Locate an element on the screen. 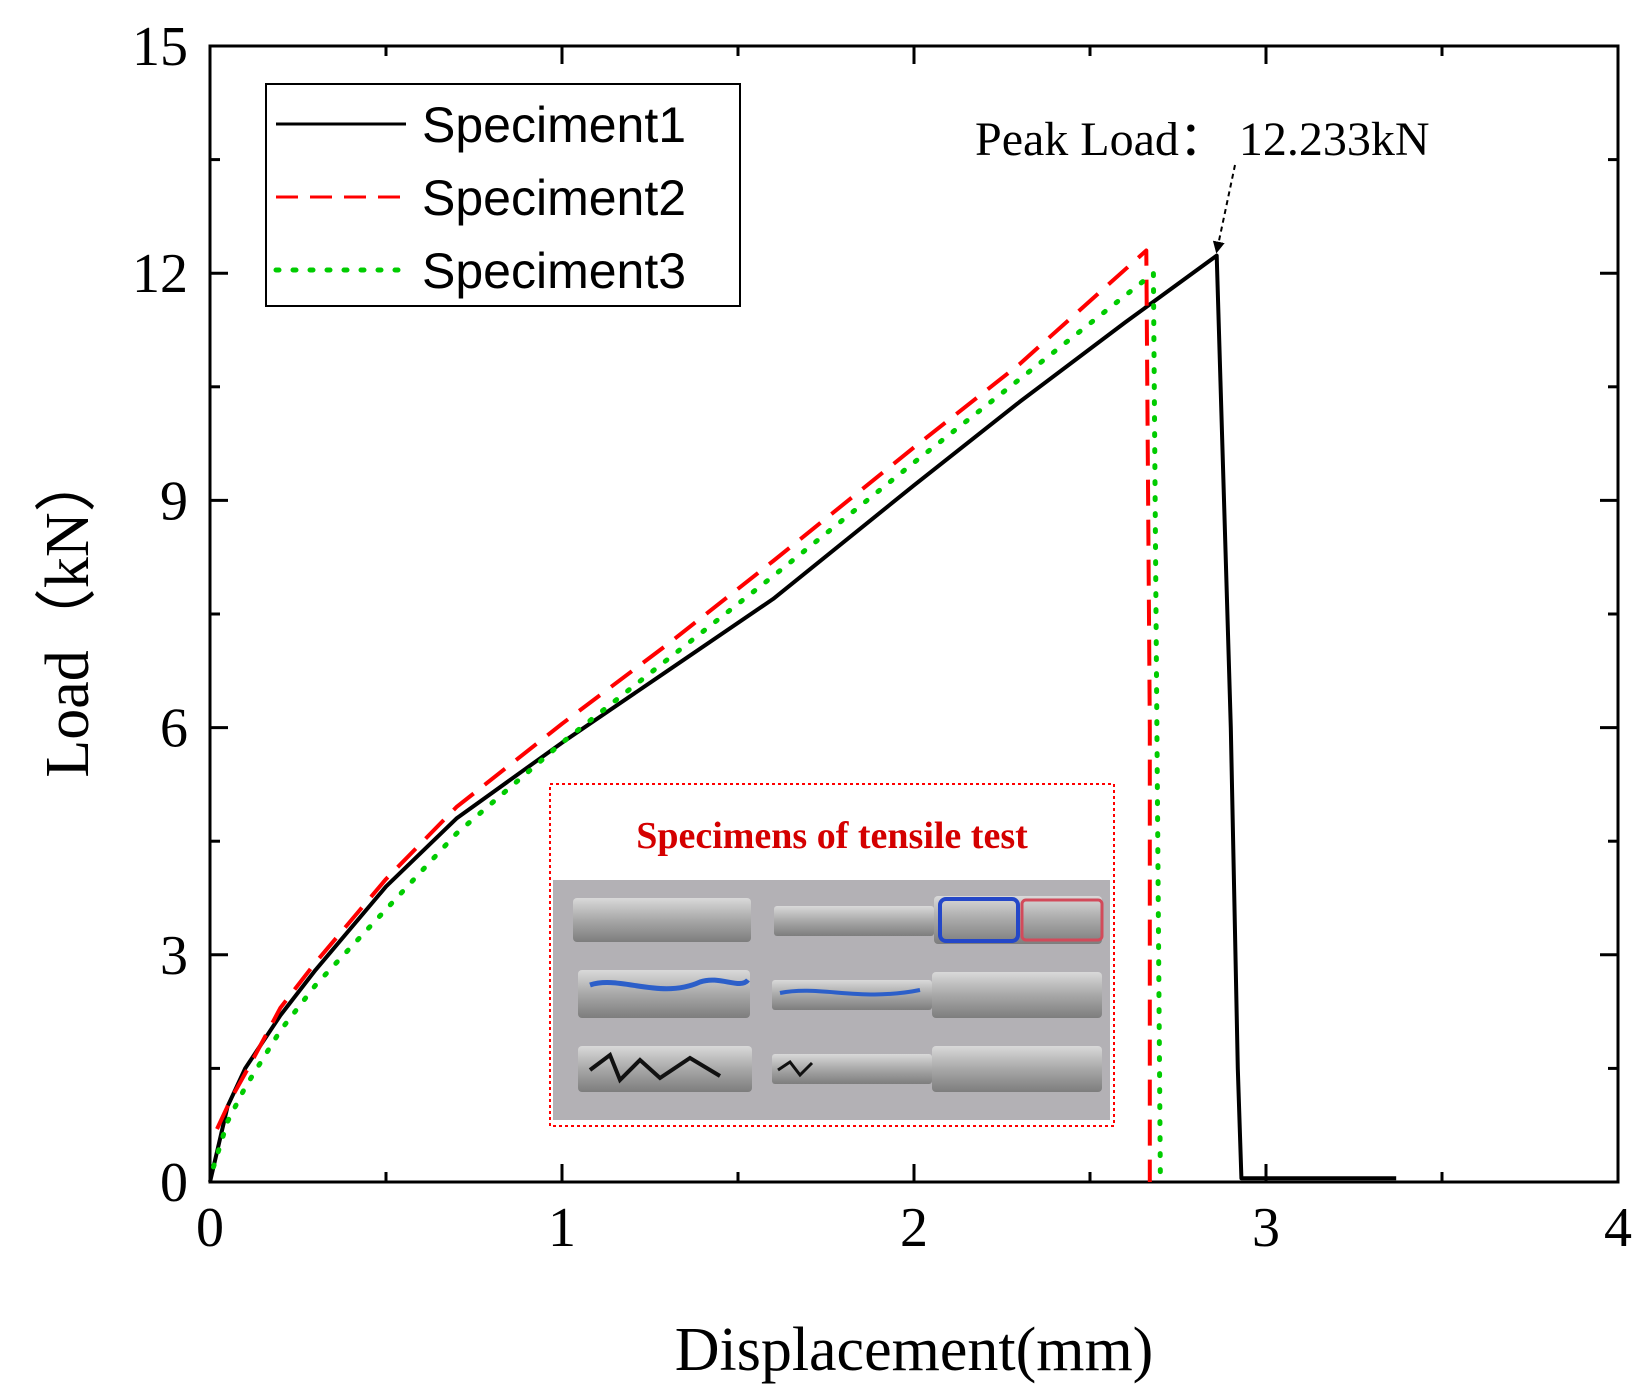 The image size is (1646, 1400). y-tick-label: 6 is located at coordinates (174, 729).